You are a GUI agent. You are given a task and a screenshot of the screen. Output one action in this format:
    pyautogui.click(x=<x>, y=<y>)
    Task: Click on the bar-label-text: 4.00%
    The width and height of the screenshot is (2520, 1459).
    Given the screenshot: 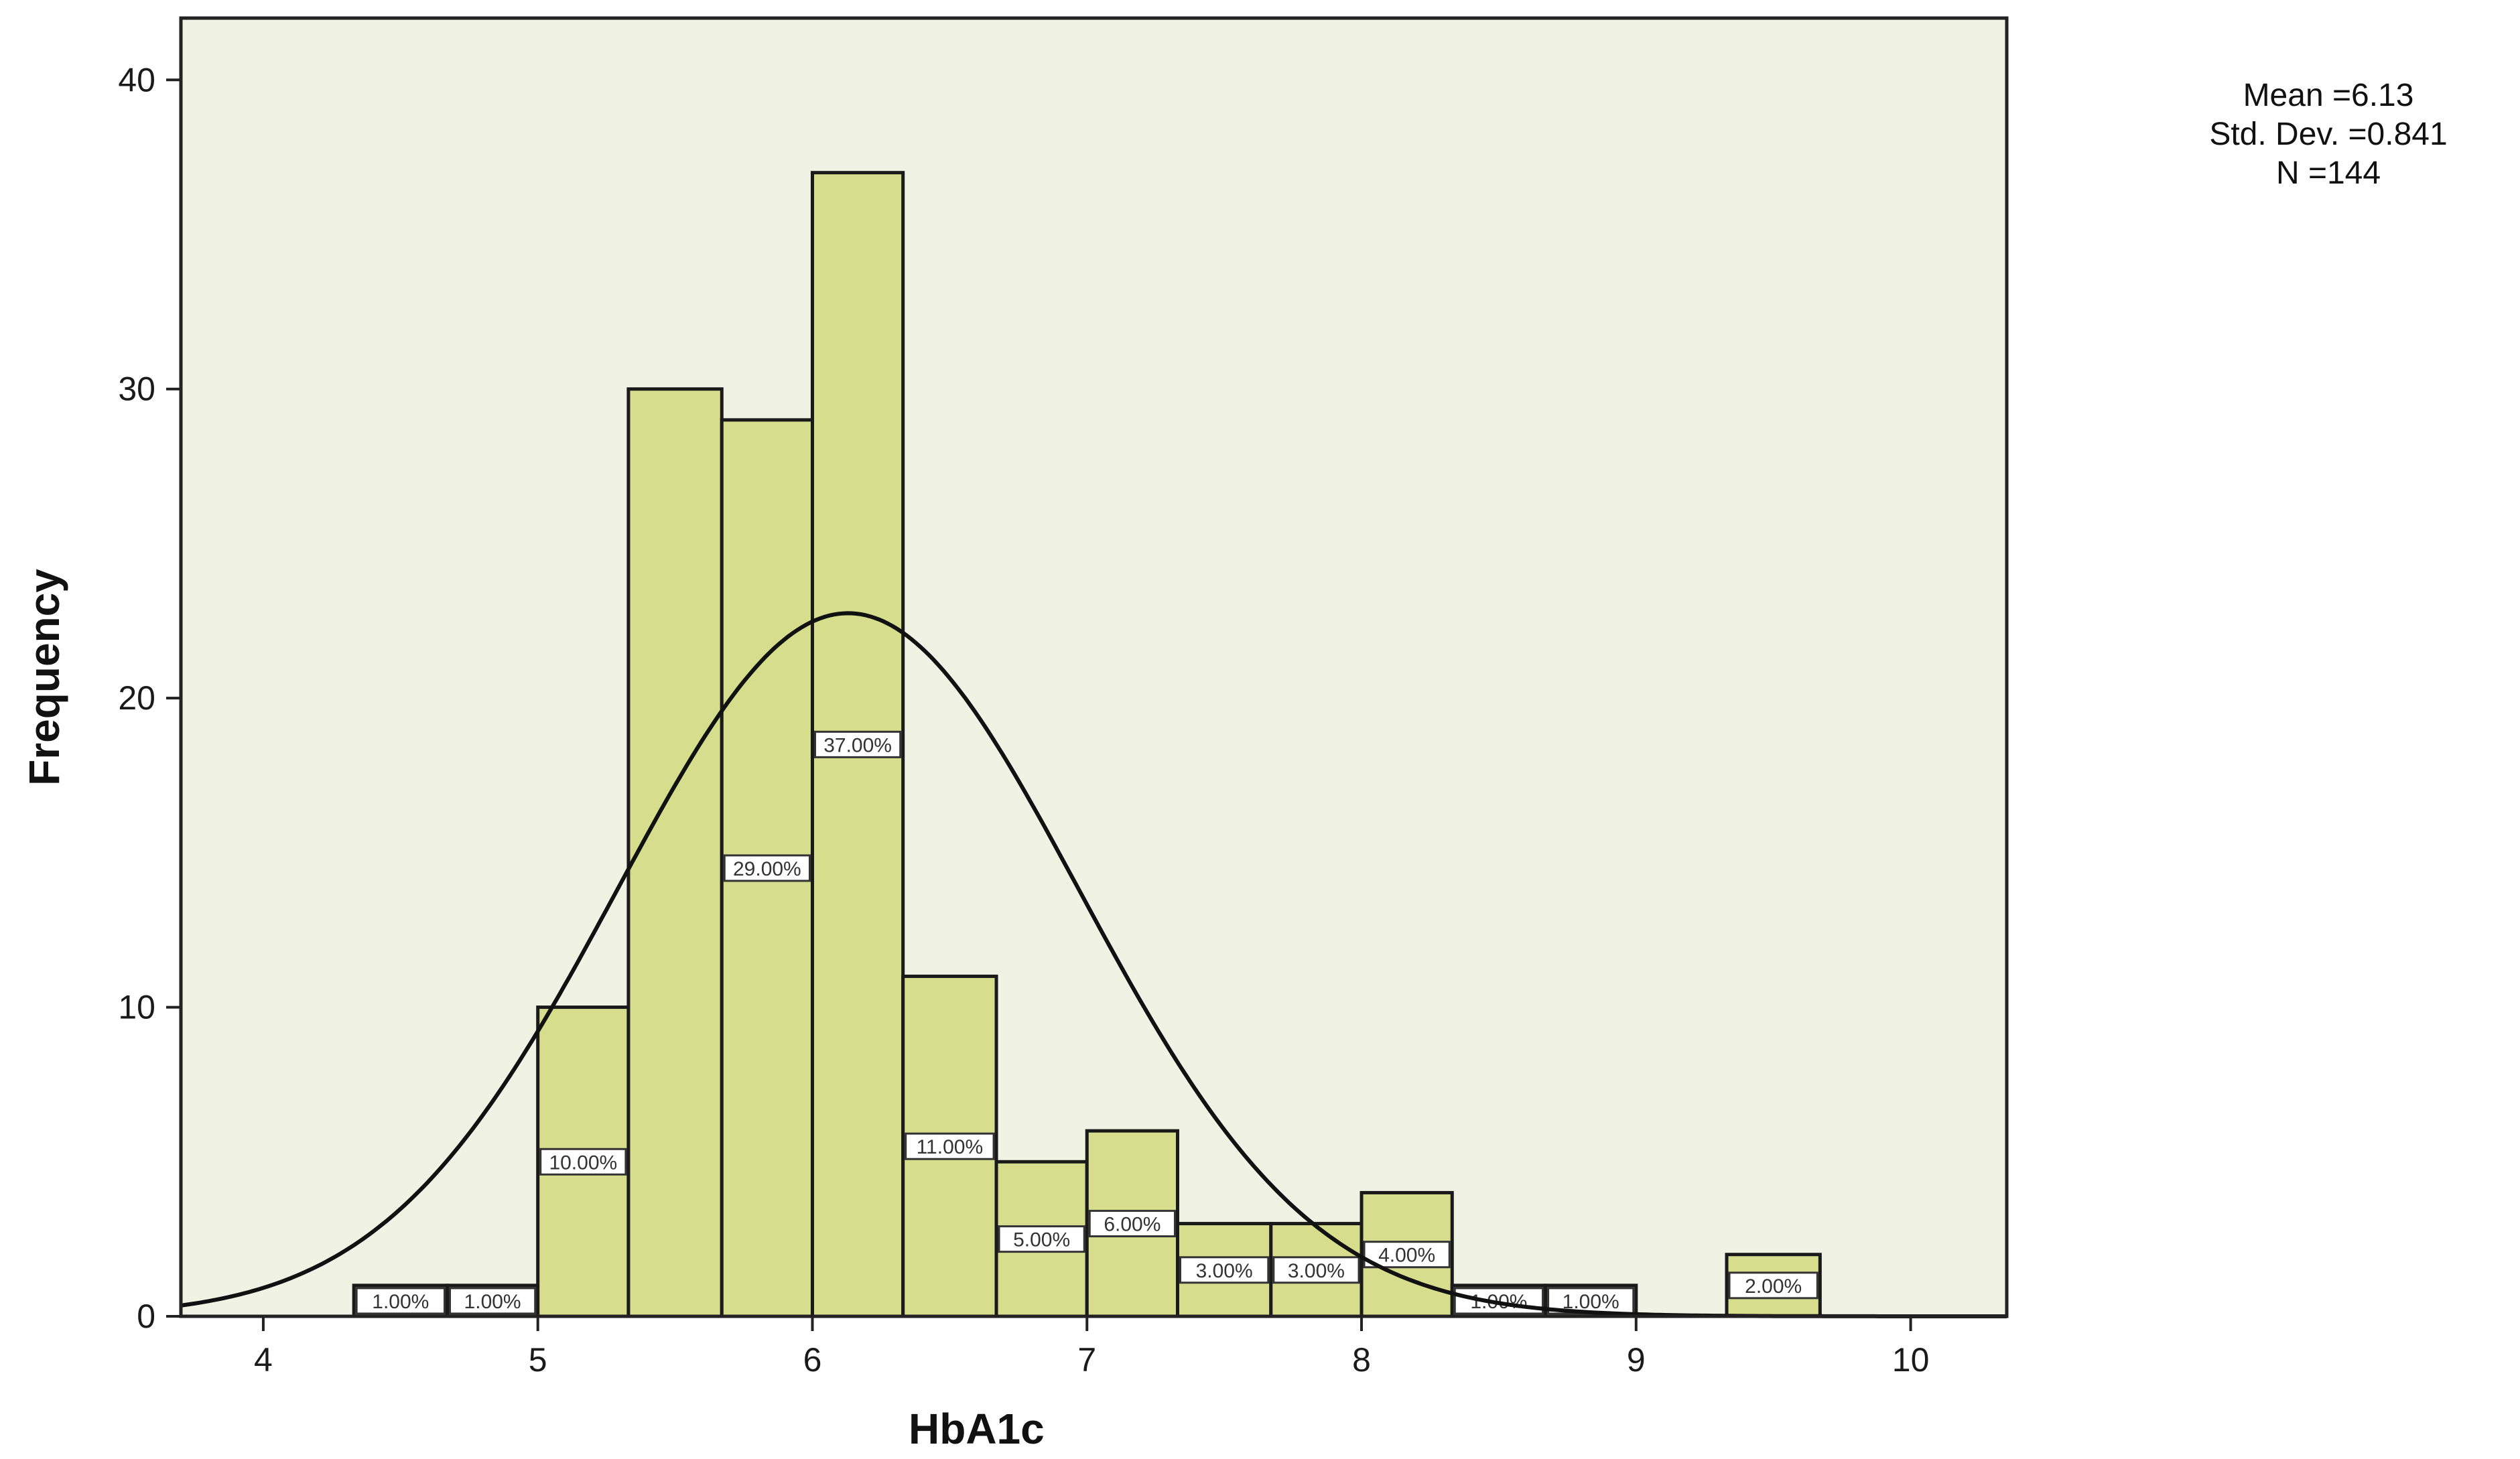 What is the action you would take?
    pyautogui.click(x=1407, y=1256)
    